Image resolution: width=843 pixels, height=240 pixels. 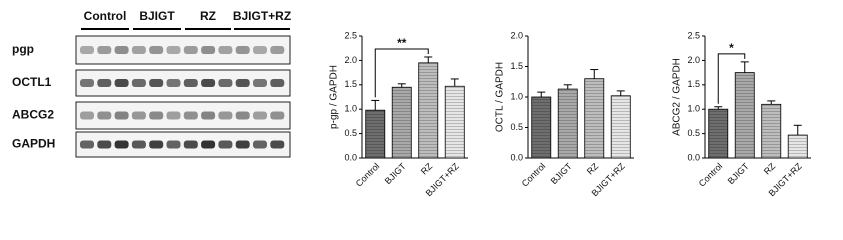 I want to click on protein-label: GAPDH, so click(x=33, y=144).